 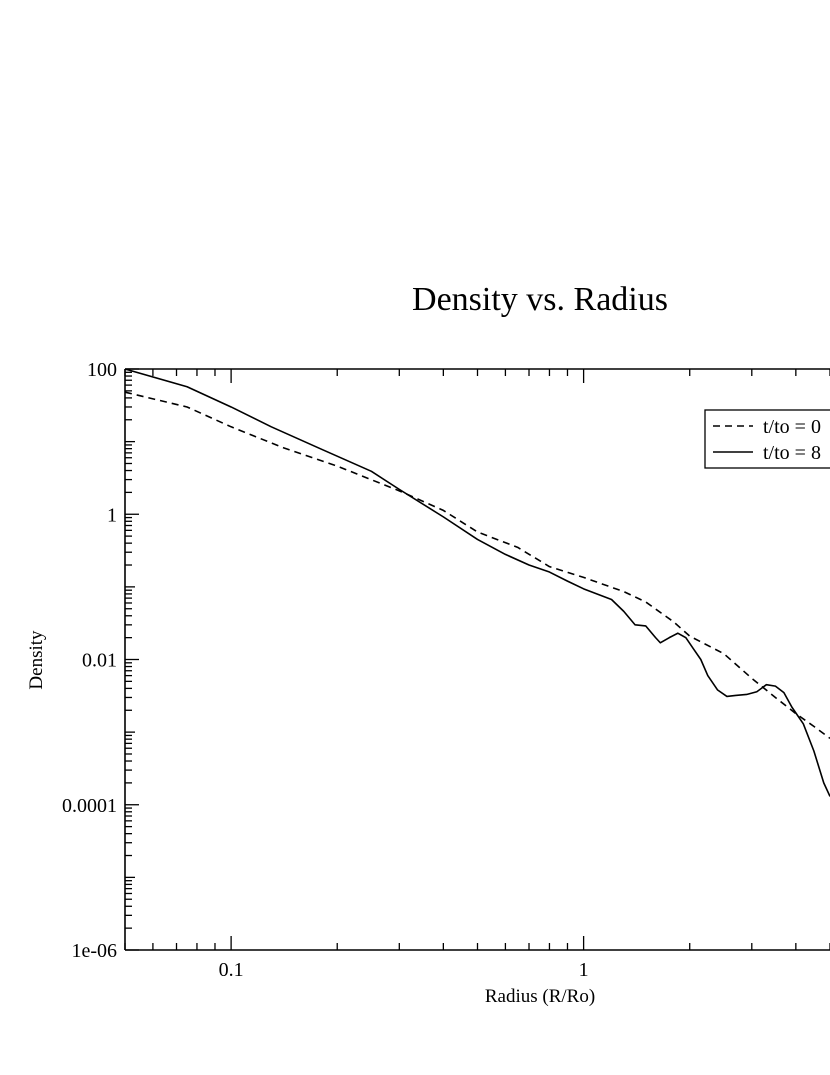 What do you see at coordinates (540, 299) in the screenshot?
I see `chart-title: Density vs. Radius` at bounding box center [540, 299].